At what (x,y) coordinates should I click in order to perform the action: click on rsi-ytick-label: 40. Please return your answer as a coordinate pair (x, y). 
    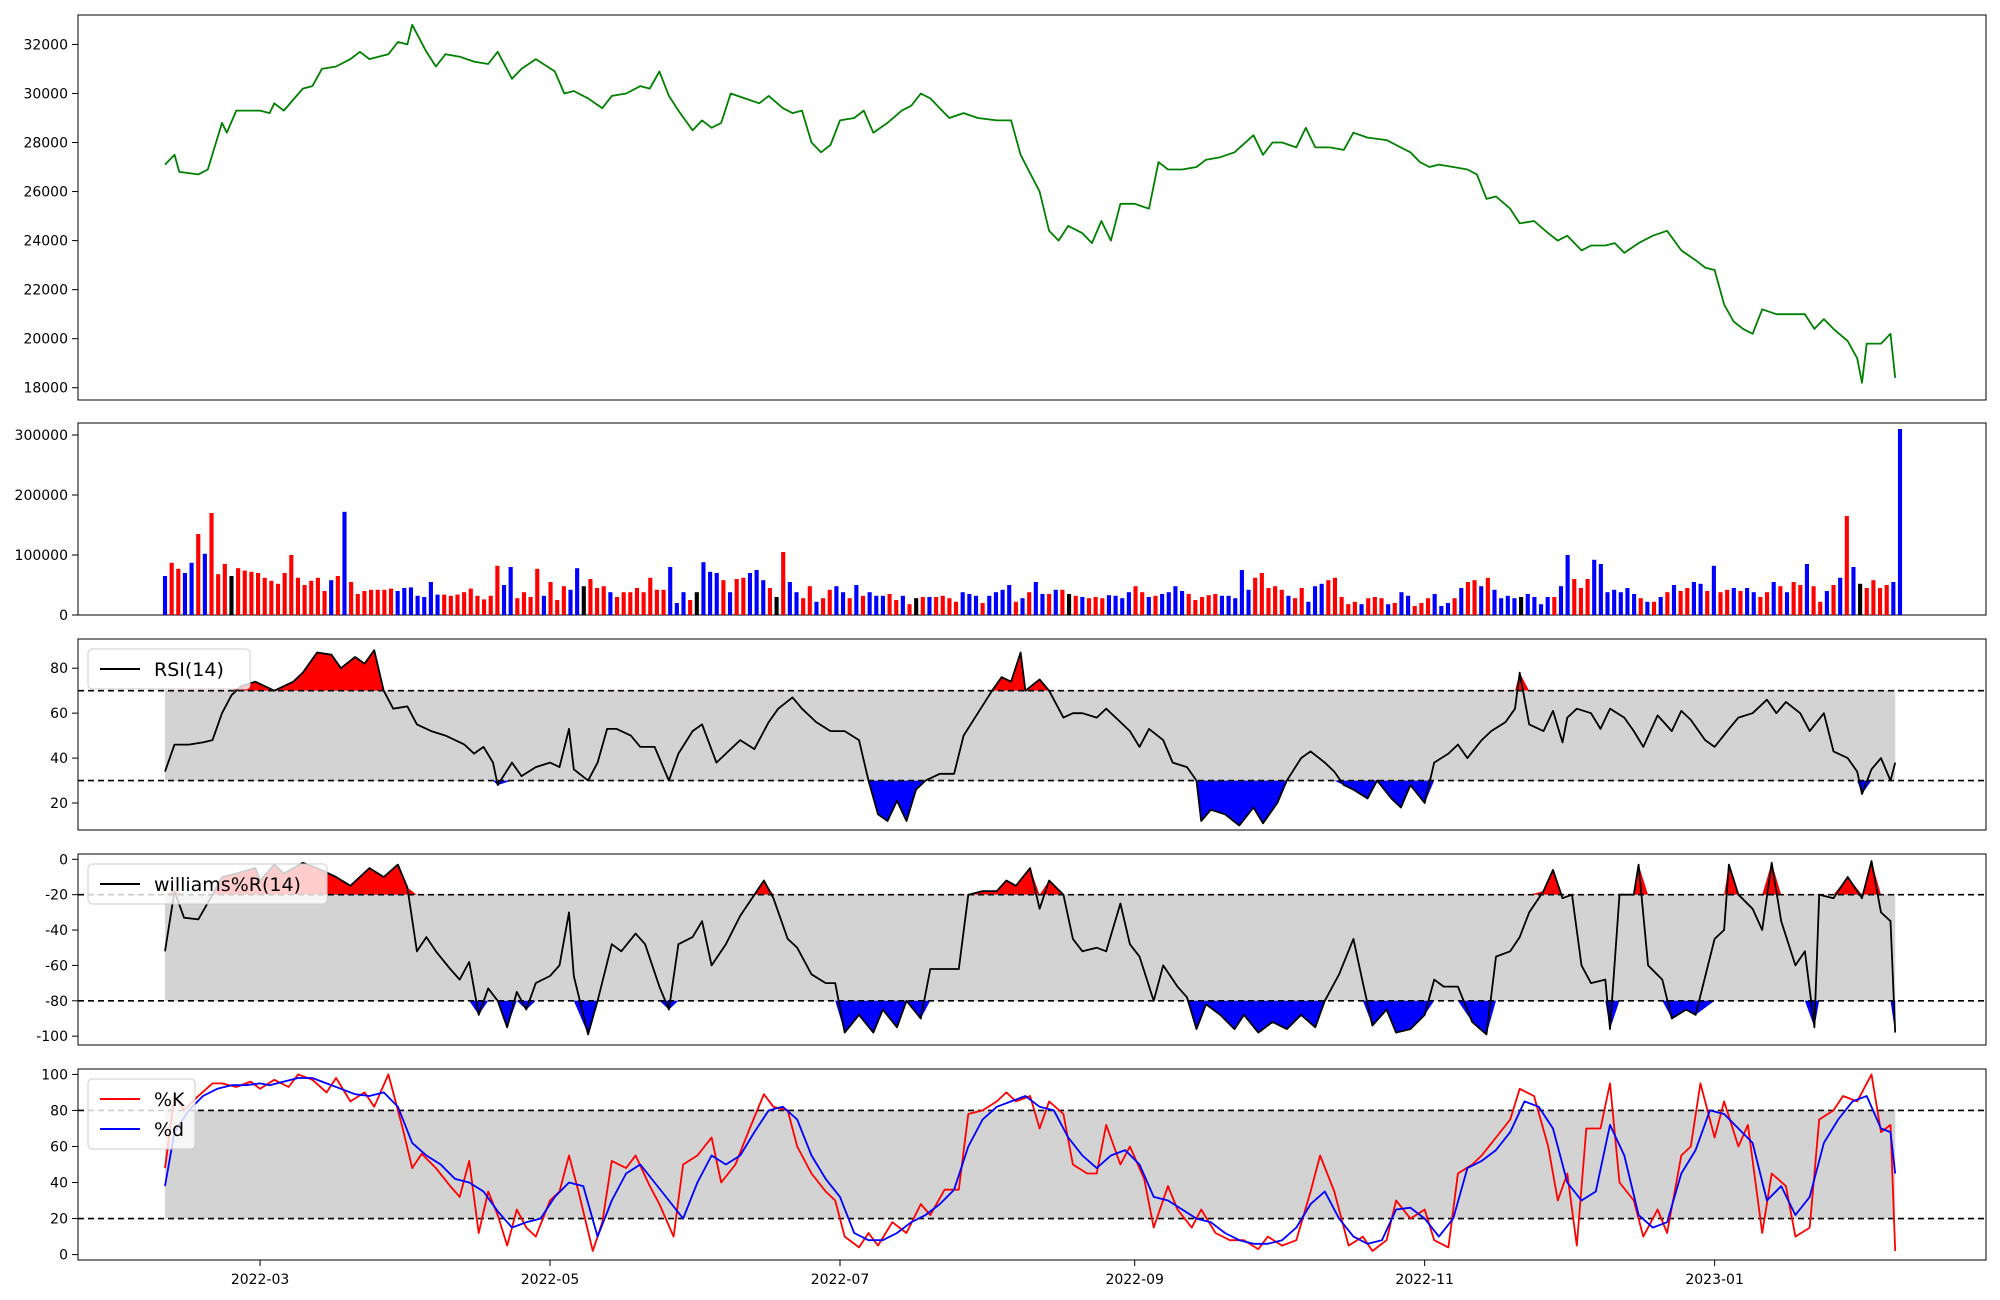
    Looking at the image, I should click on (59, 759).